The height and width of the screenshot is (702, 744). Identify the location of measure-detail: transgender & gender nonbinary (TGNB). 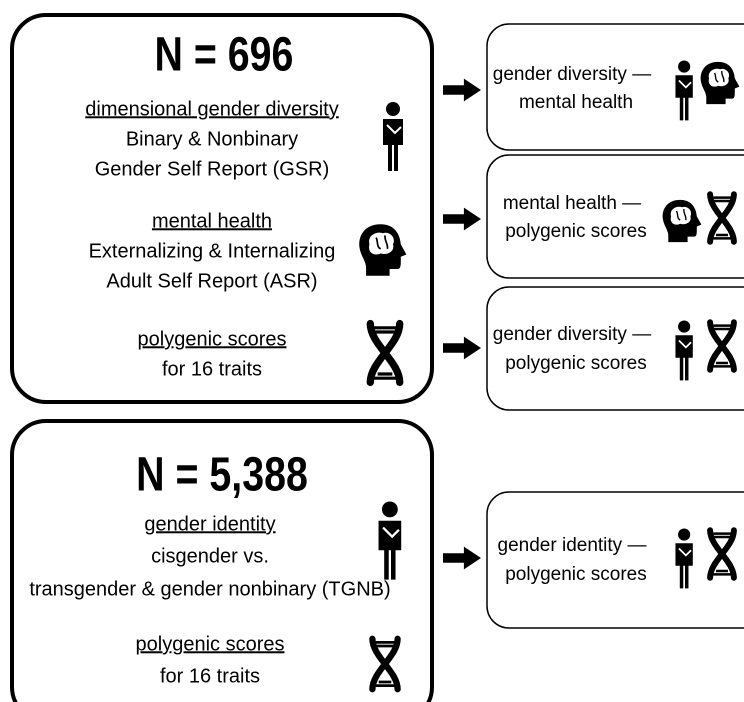
(209, 589).